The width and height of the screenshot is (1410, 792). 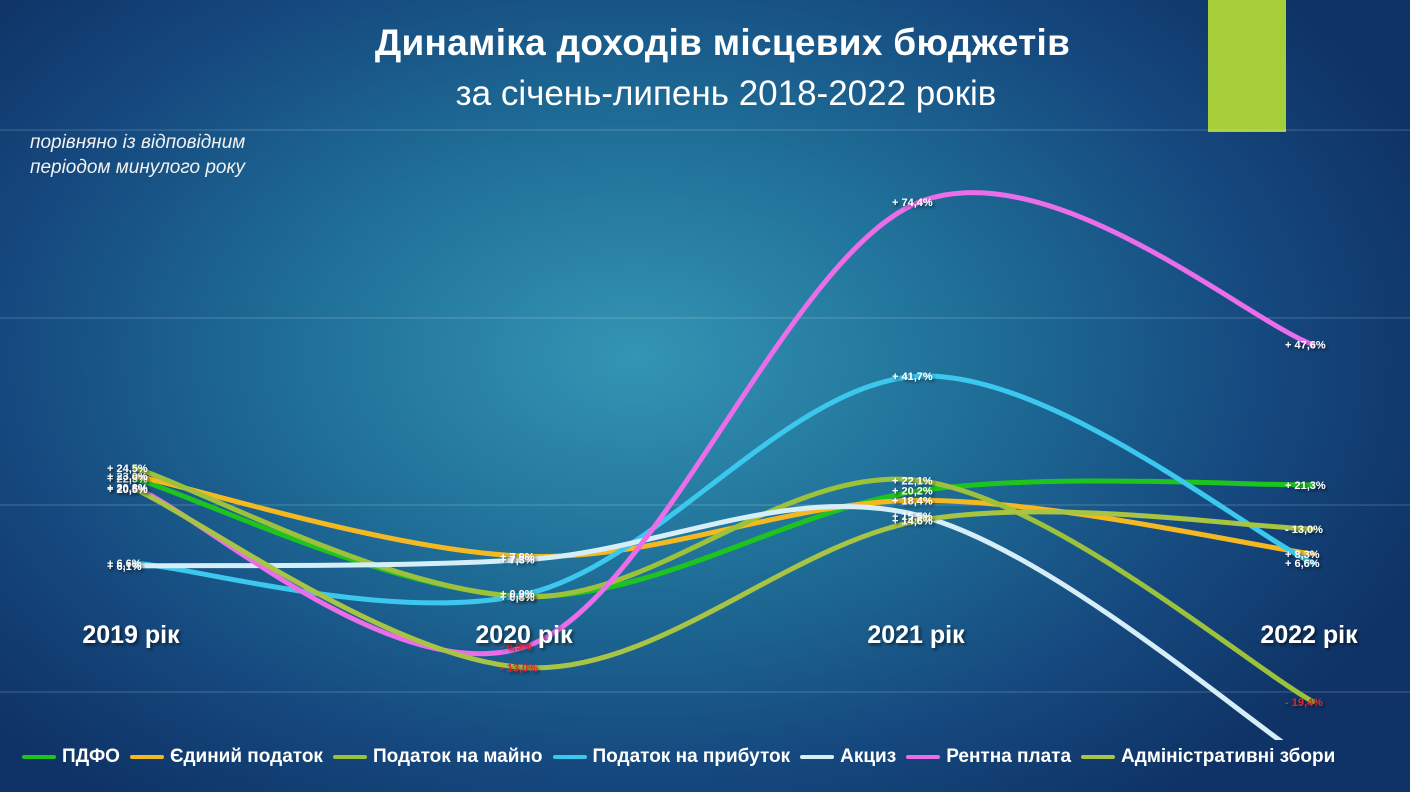 What do you see at coordinates (91, 756) in the screenshot?
I see `legend-label: ПДФО` at bounding box center [91, 756].